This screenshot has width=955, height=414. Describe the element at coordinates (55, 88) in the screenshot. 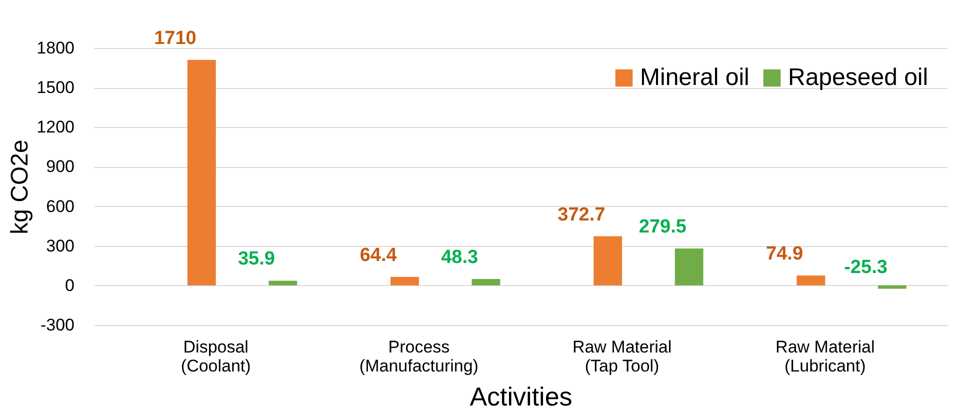

I see `y-tick-label: 1500` at that location.